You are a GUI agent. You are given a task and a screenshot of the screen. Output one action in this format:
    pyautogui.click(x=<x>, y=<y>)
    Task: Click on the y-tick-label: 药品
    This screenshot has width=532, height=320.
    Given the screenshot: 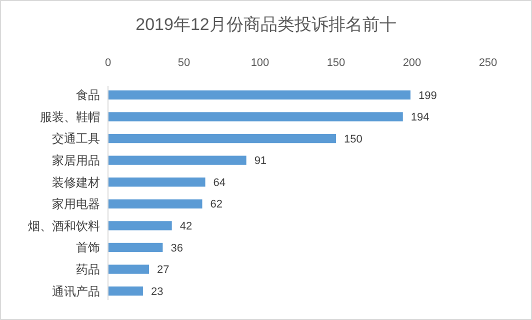 What is the action you would take?
    pyautogui.click(x=88, y=269)
    